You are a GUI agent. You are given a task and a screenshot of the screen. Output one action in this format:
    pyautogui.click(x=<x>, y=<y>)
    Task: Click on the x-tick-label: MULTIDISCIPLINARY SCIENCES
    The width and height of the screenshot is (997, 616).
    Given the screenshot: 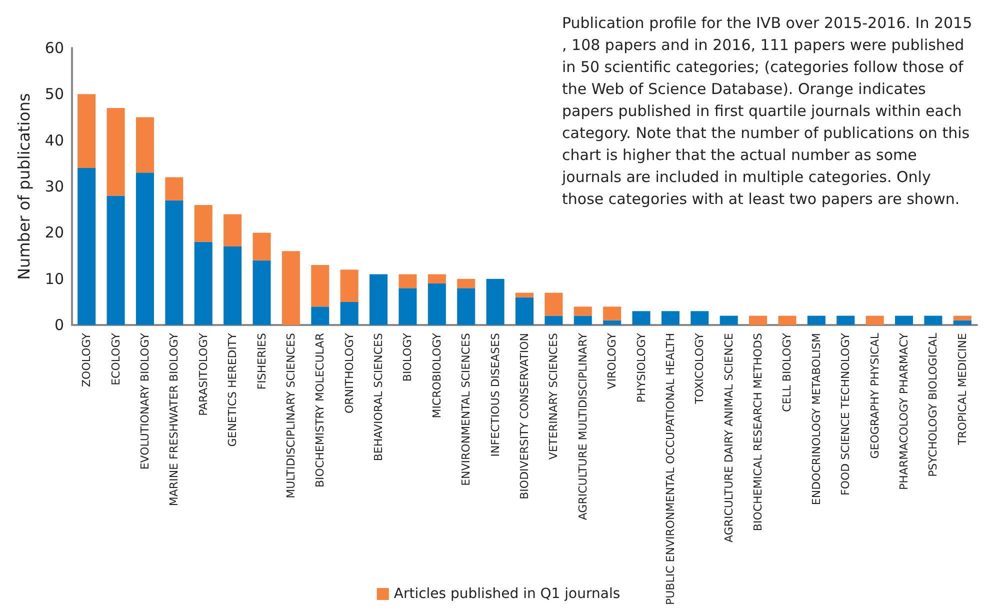 What is the action you would take?
    pyautogui.click(x=291, y=415)
    